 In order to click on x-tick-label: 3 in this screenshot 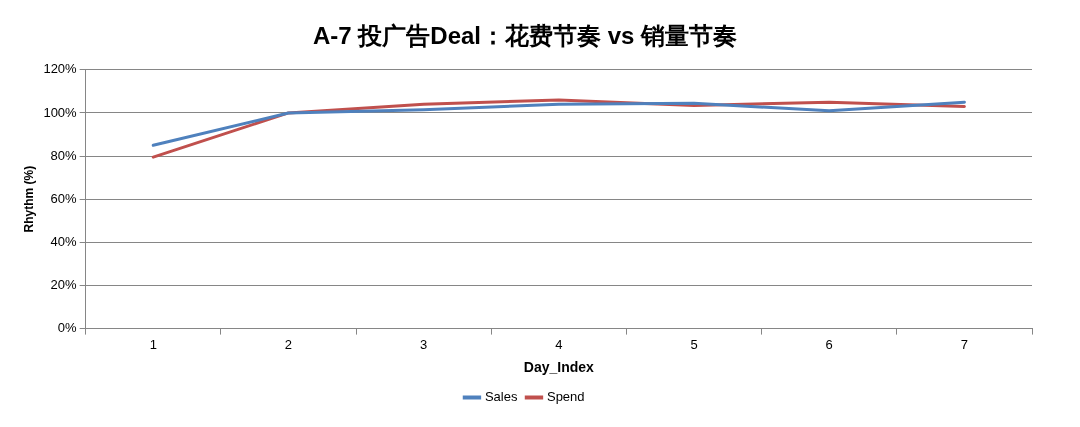, I will do `click(424, 344)`.